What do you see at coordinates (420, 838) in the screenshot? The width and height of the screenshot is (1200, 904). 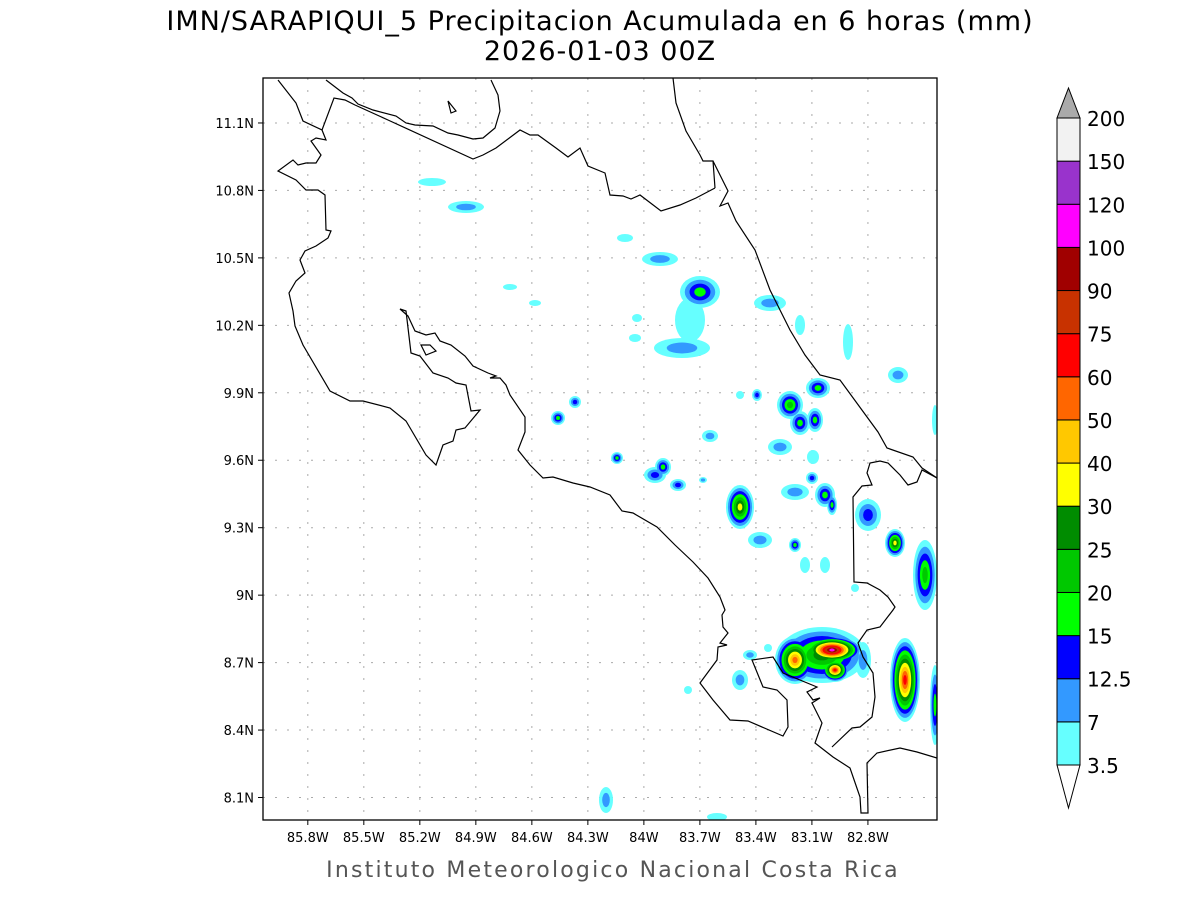 I see `lon-tick-label: 85.2W` at bounding box center [420, 838].